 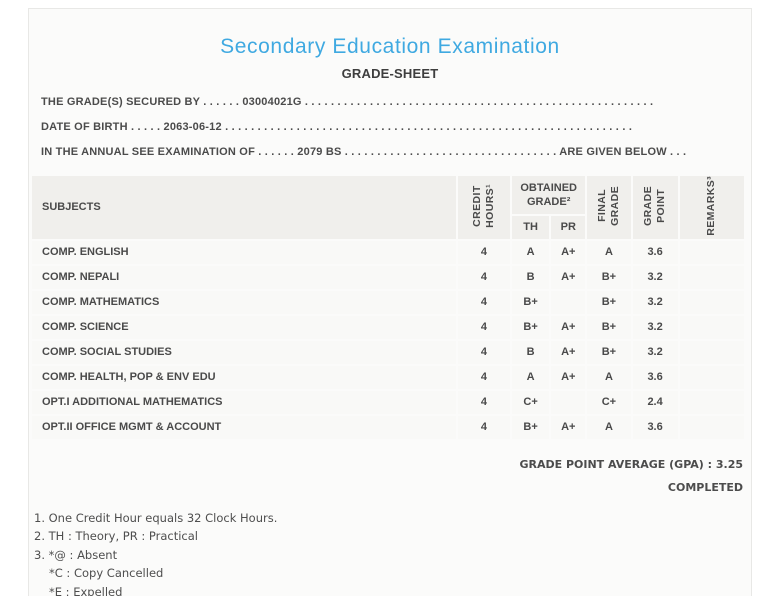 I want to click on table-row: COMP. SOCIAL STUDIES 4 B A+ B+ 3.2, so click(x=388, y=352).